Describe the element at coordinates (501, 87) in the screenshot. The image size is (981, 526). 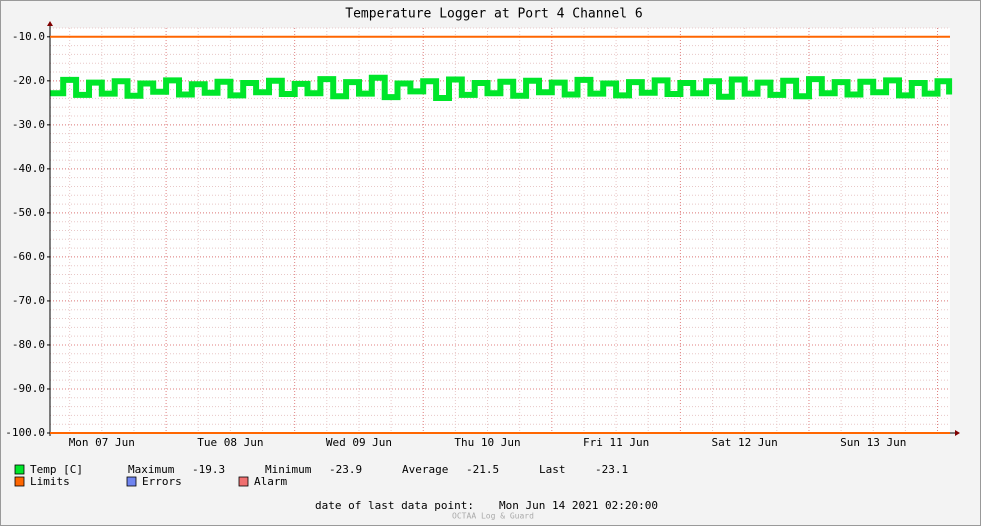
I see `series-line` at that location.